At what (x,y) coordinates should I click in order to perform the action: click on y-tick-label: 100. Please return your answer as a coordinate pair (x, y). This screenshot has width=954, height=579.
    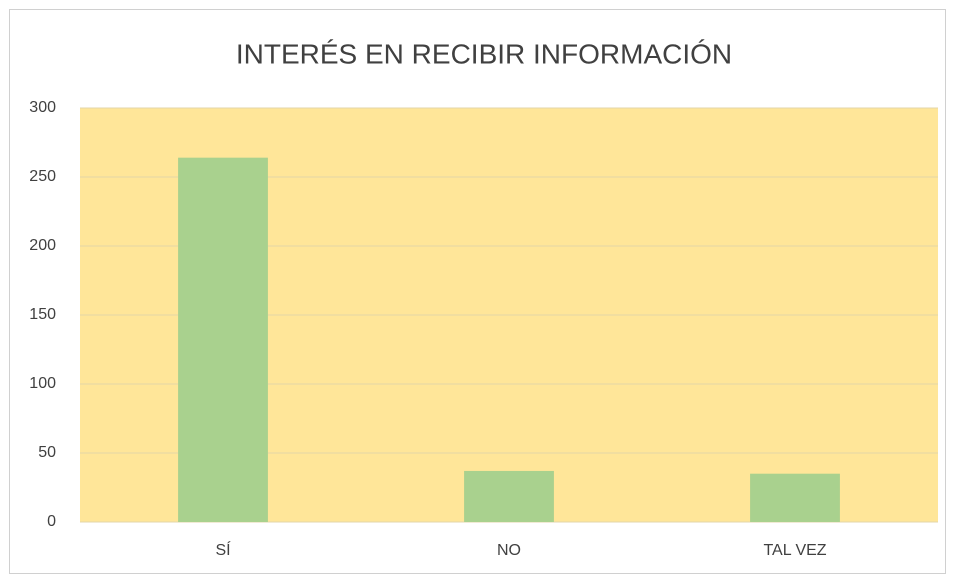
    Looking at the image, I should click on (42, 383).